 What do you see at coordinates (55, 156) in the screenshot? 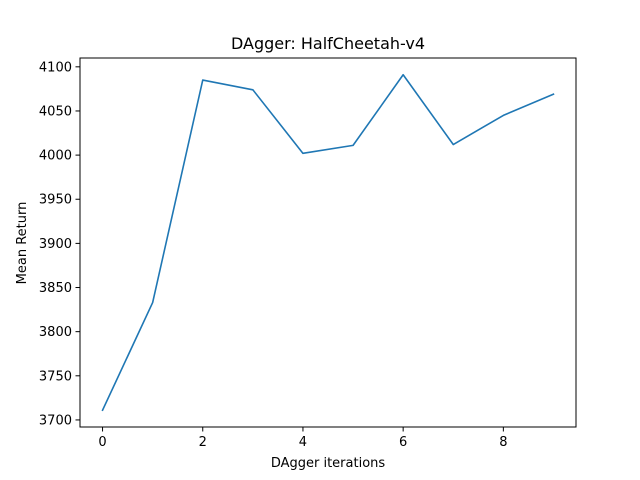
I see `y-tick-label: 4000` at bounding box center [55, 156].